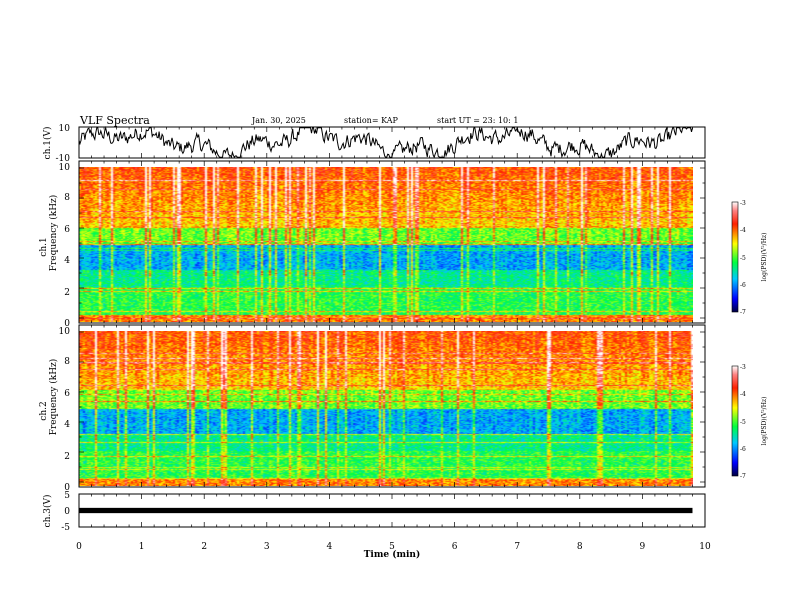 The width and height of the screenshot is (792, 612). Describe the element at coordinates (67, 457) in the screenshot. I see `ch2-freq-tick-2: 2` at that location.